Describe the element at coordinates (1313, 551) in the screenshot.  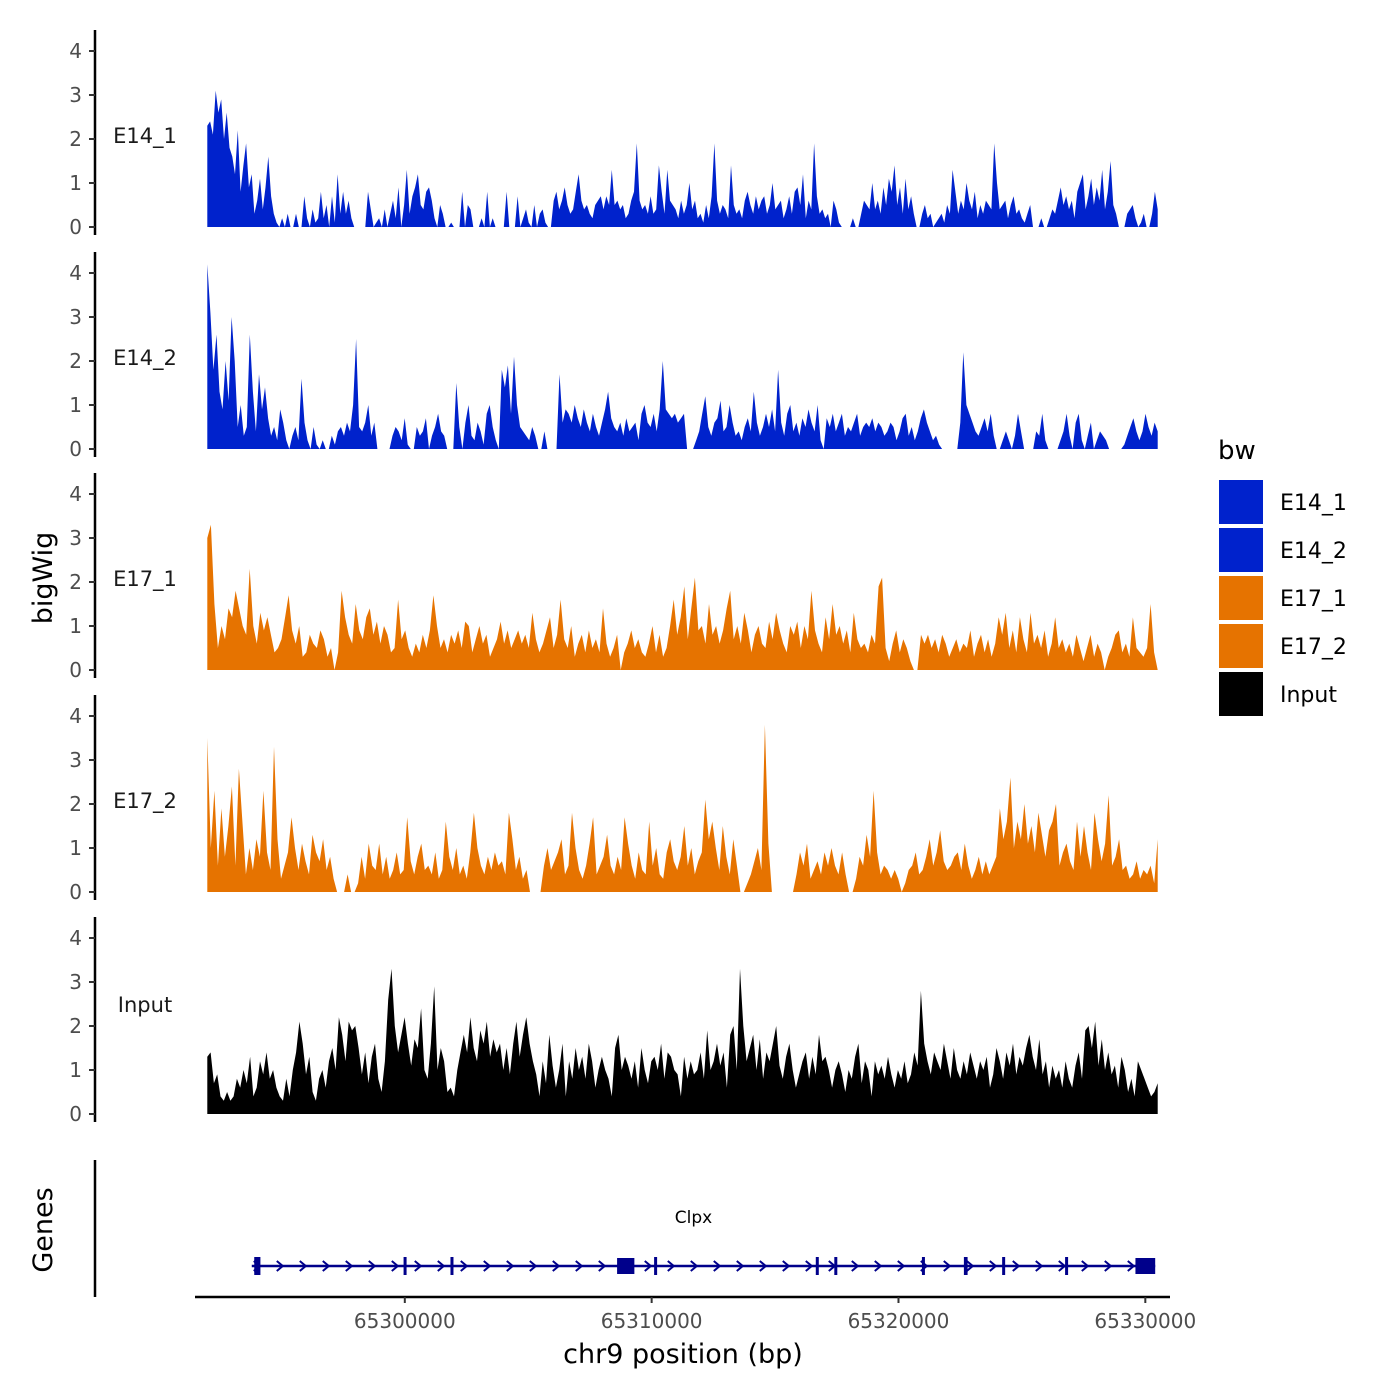
I see `legend-label: E14_2` at that location.